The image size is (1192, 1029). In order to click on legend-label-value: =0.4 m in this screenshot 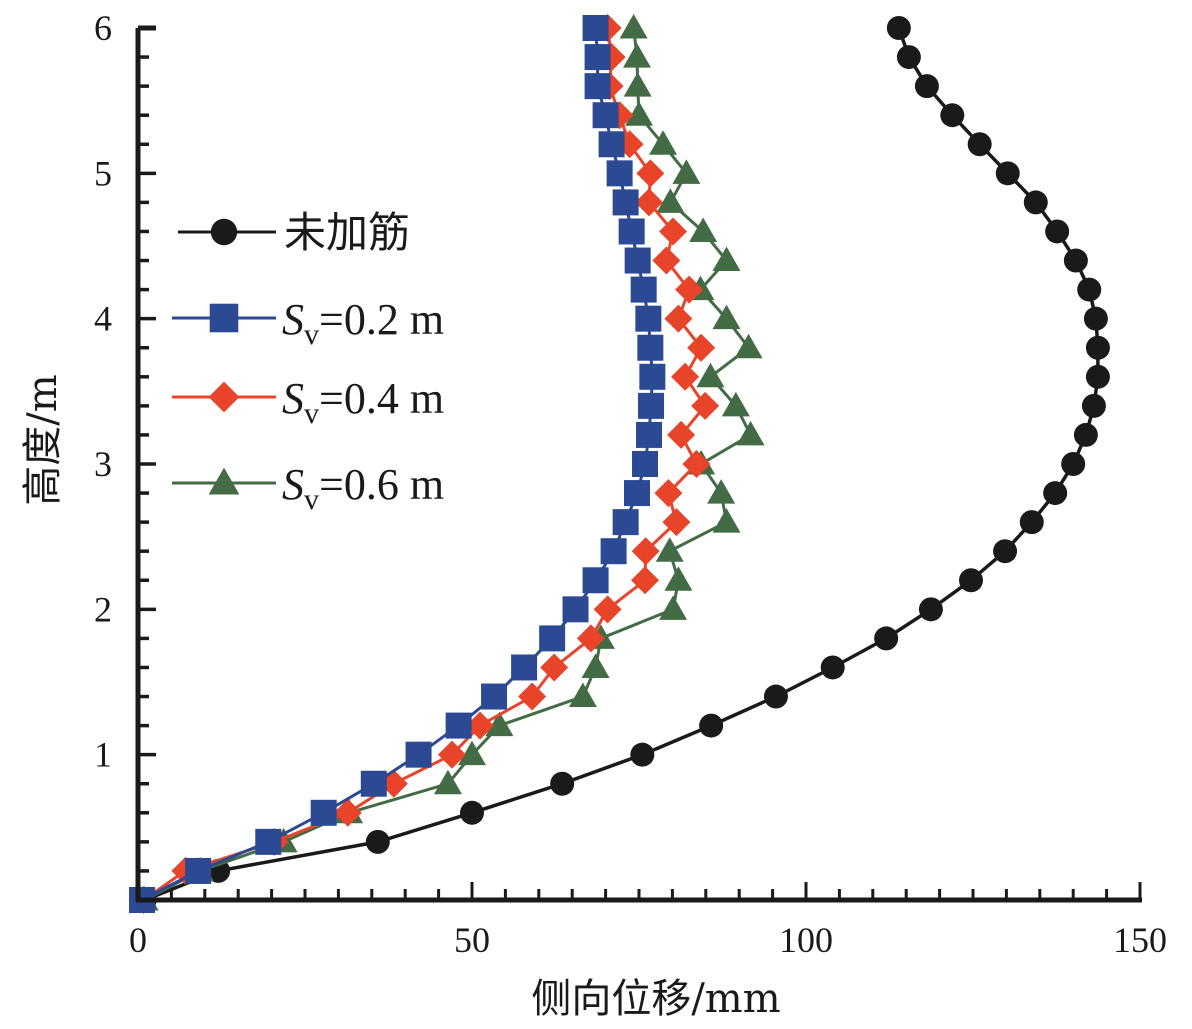, I will do `click(381, 398)`.